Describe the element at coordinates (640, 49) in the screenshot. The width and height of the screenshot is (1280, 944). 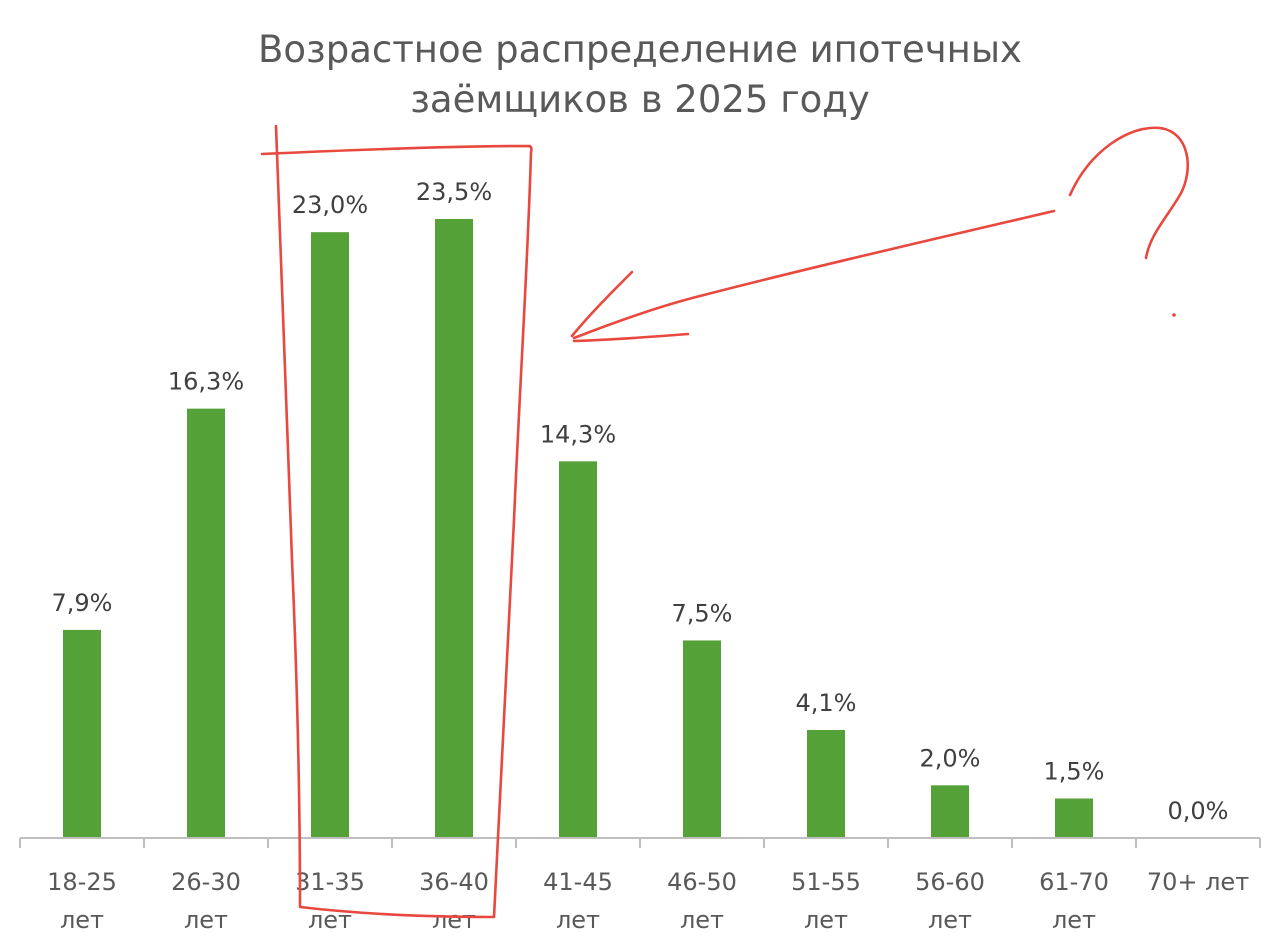
I see `chart-title-line-1: Возрастное распределение ипотечных` at that location.